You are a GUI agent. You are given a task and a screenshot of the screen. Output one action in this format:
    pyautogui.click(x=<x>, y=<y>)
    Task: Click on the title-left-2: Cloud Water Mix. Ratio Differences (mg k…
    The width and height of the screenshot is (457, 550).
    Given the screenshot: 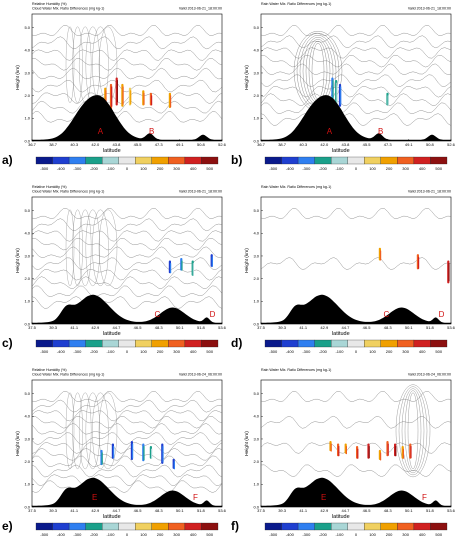 What is the action you would take?
    pyautogui.click(x=68, y=9)
    